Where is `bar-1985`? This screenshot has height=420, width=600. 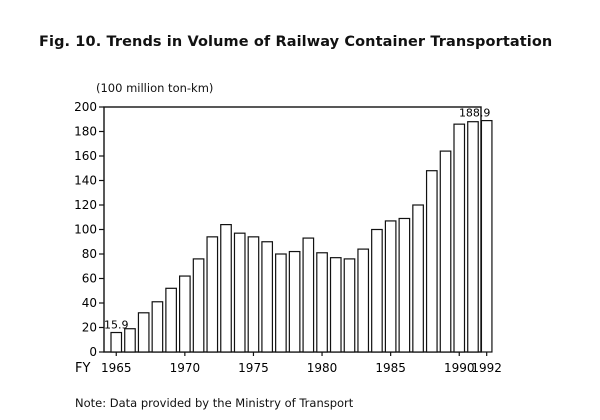
bar-1985 is located at coordinates (390, 286).